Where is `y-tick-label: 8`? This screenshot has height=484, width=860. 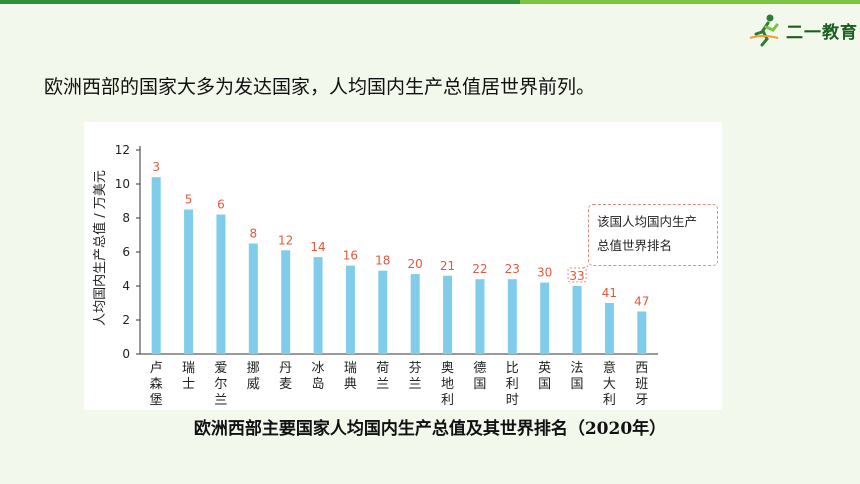
y-tick-label: 8 is located at coordinates (126, 218).